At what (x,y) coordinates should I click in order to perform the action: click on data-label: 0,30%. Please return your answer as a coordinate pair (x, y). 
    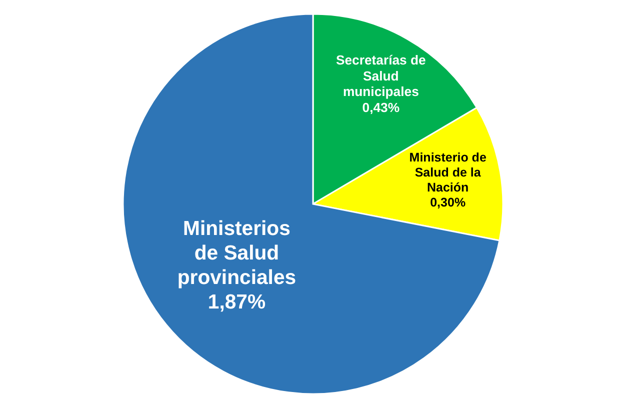
    Looking at the image, I should click on (448, 203).